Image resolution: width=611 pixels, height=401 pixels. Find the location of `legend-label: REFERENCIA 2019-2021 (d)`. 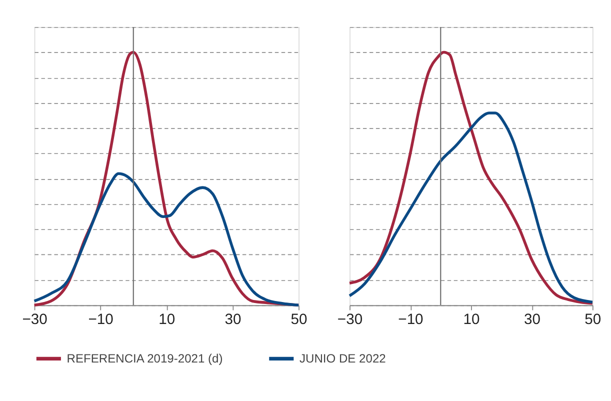

legend-label: REFERENCIA 2019-2021 (d) is located at coordinates (144, 358).